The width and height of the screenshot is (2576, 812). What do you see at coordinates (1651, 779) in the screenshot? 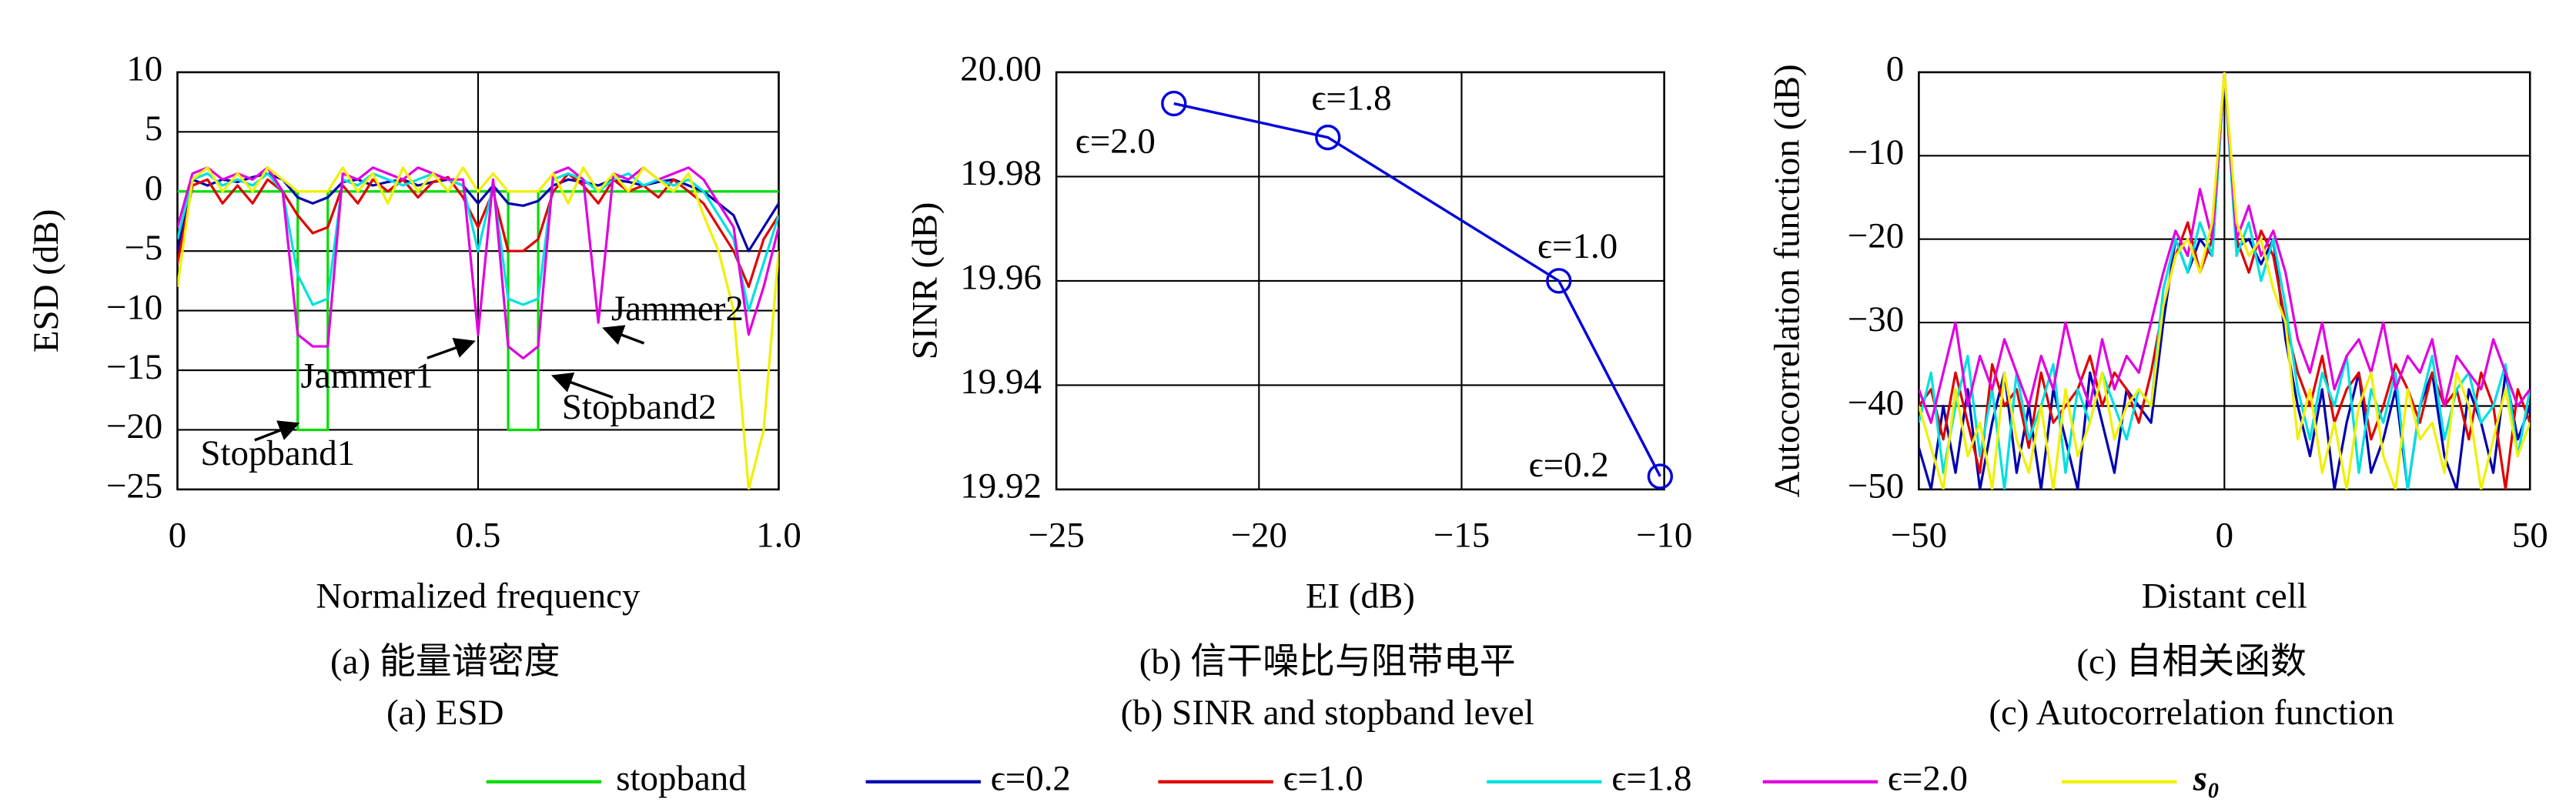
I see `legend-label: ϵ=1.8` at bounding box center [1651, 779].